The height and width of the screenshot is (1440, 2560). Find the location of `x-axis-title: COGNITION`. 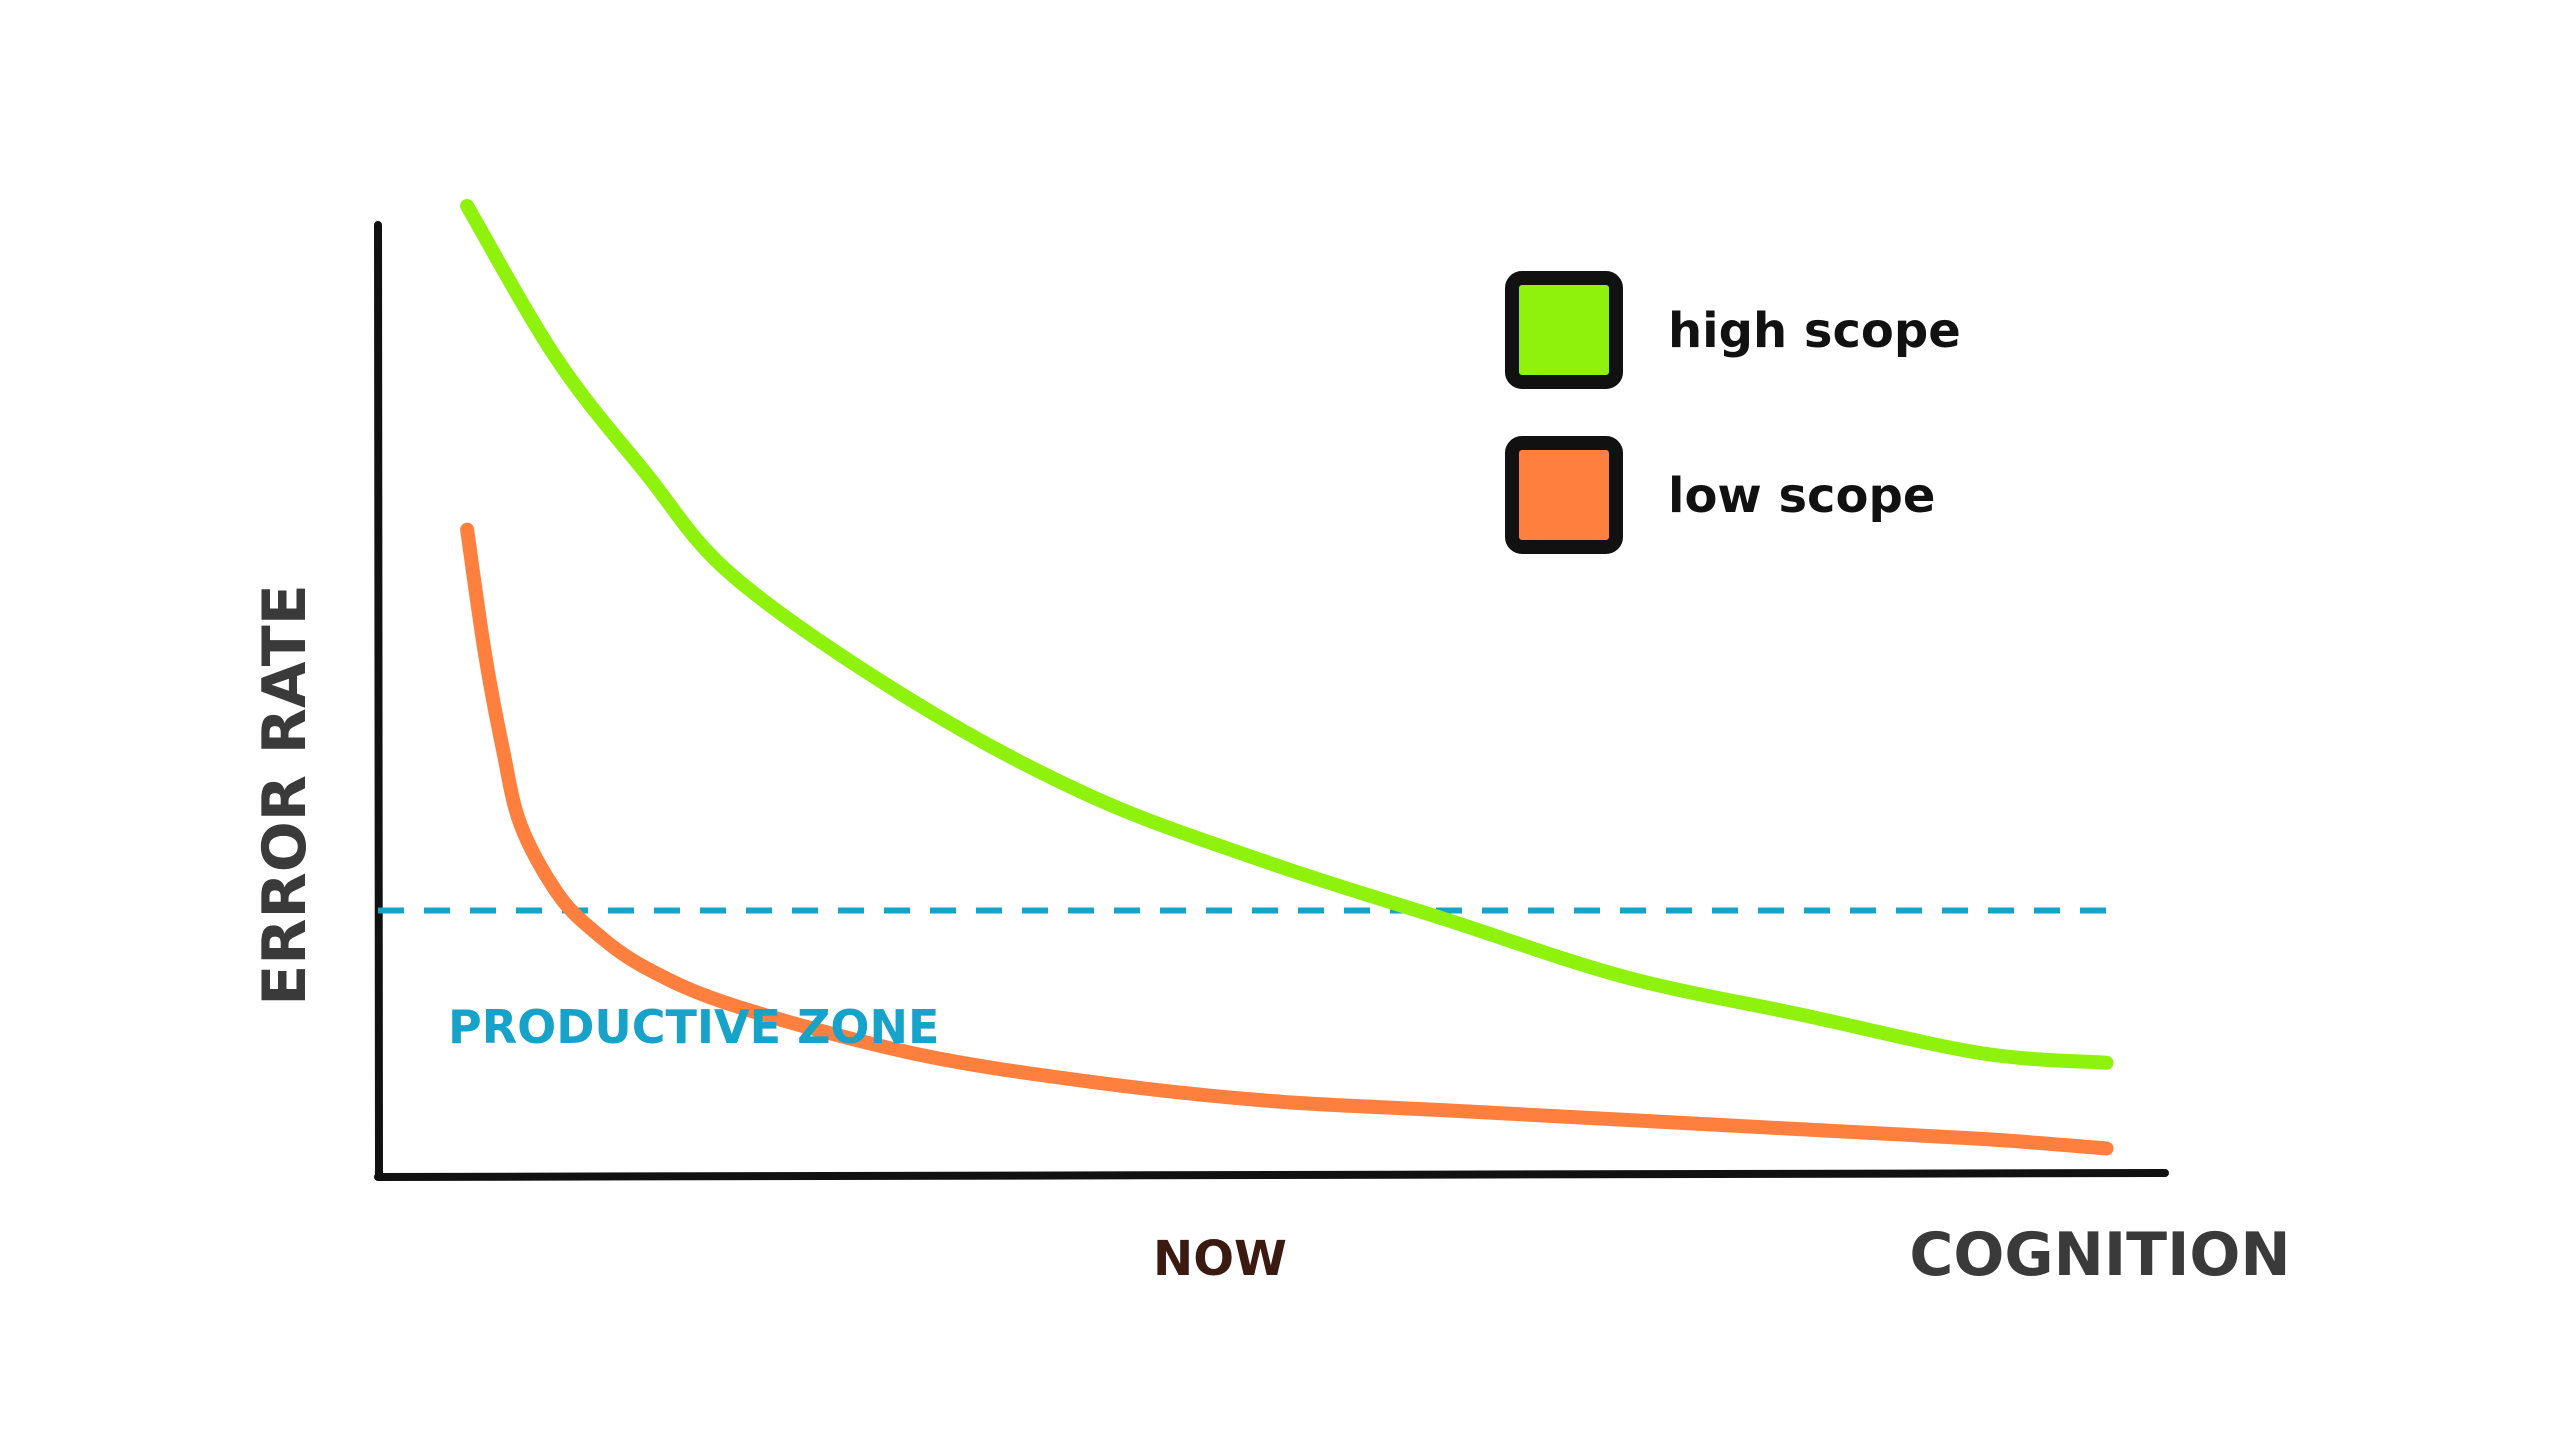

x-axis-title: COGNITION is located at coordinates (2099, 1255).